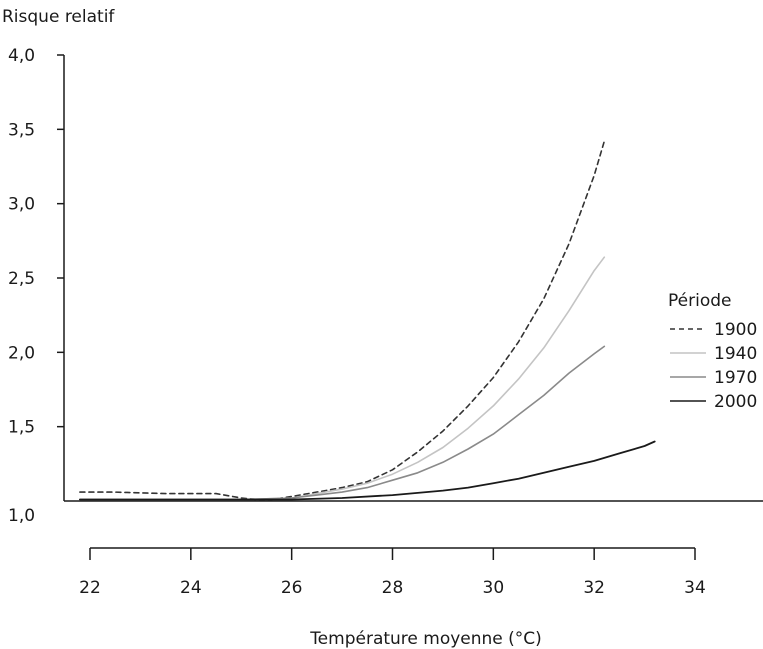 This screenshot has width=763, height=649. I want to click on x-tick-label: 26, so click(292, 588).